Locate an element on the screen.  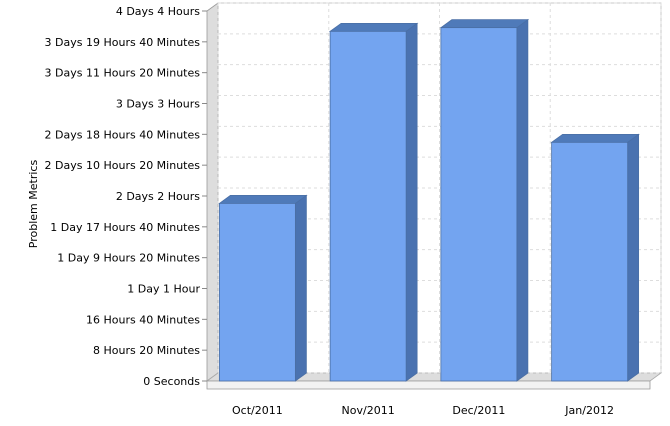
bar-Jan/2012 is located at coordinates (595, 257).